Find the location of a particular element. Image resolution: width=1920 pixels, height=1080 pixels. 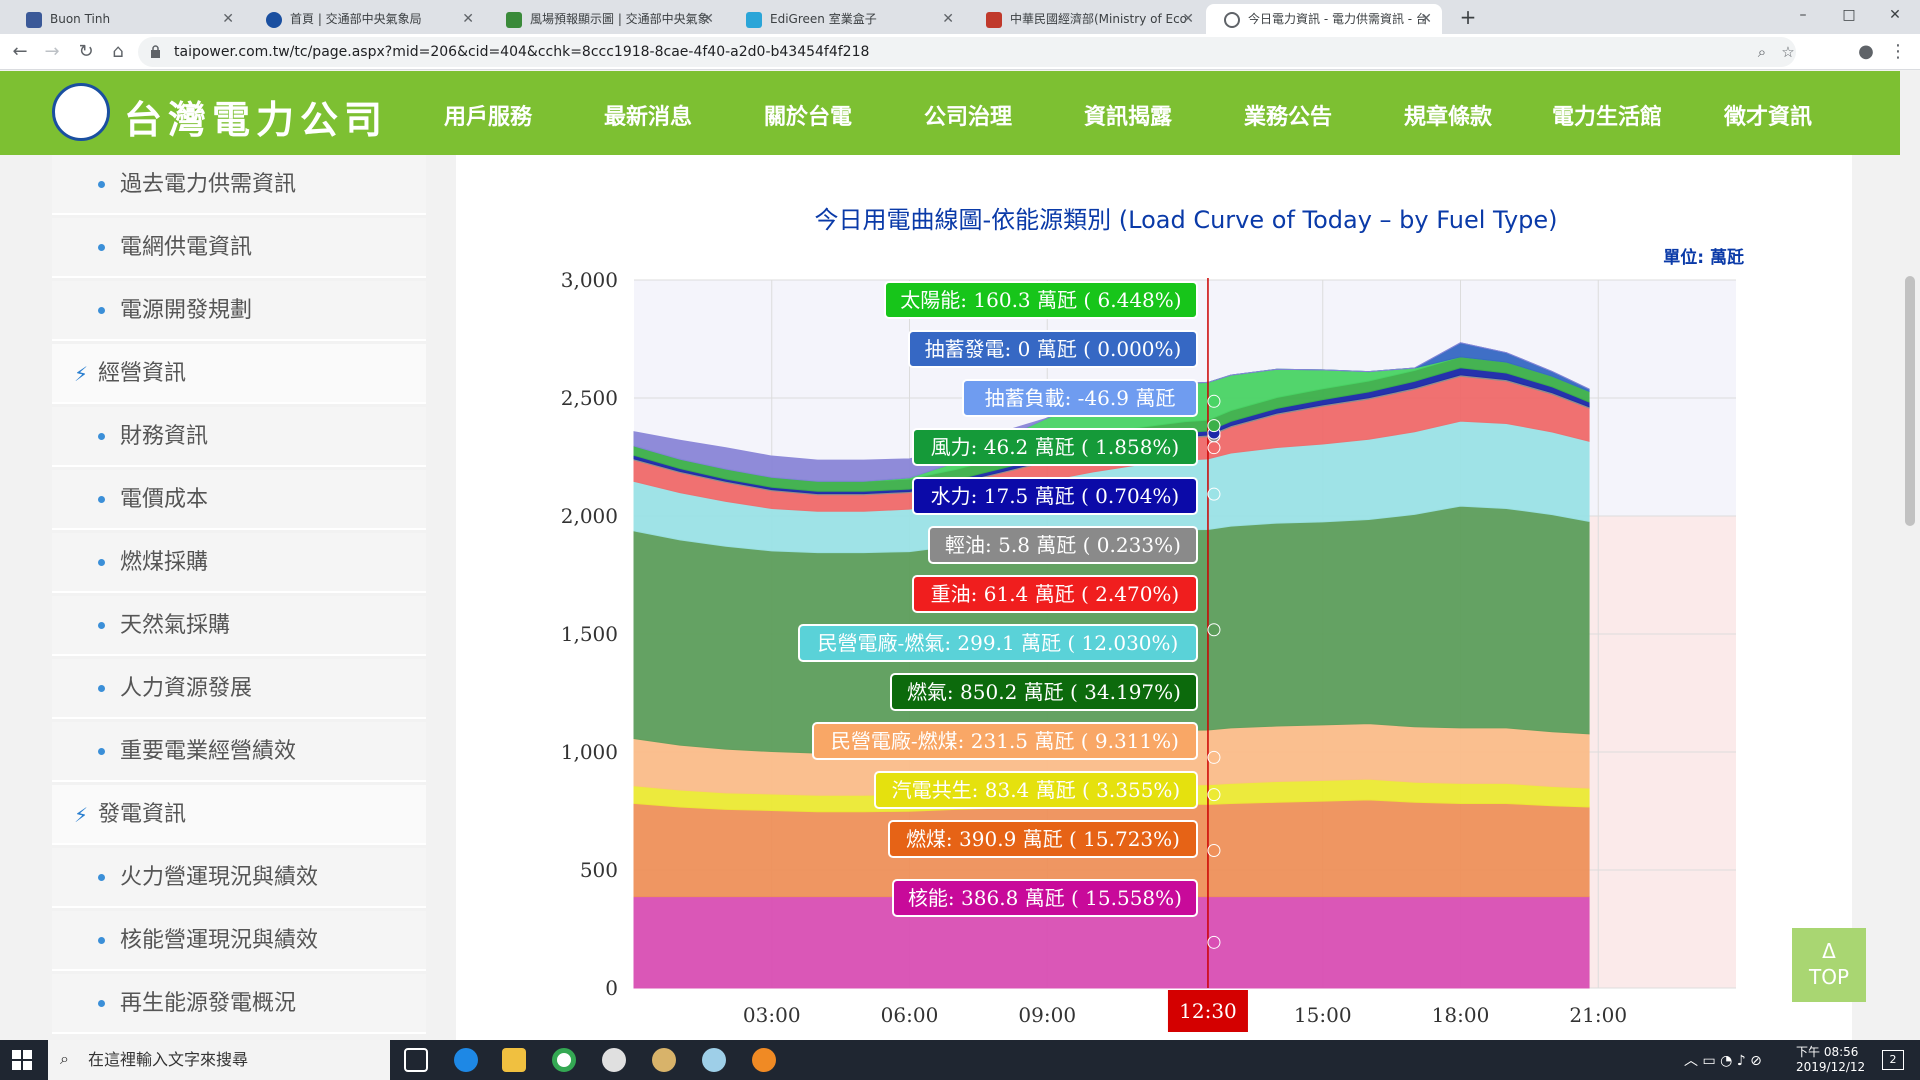

series-tooltip: 抽蓄負載: -46.9 萬瓩 is located at coordinates (1079, 398).